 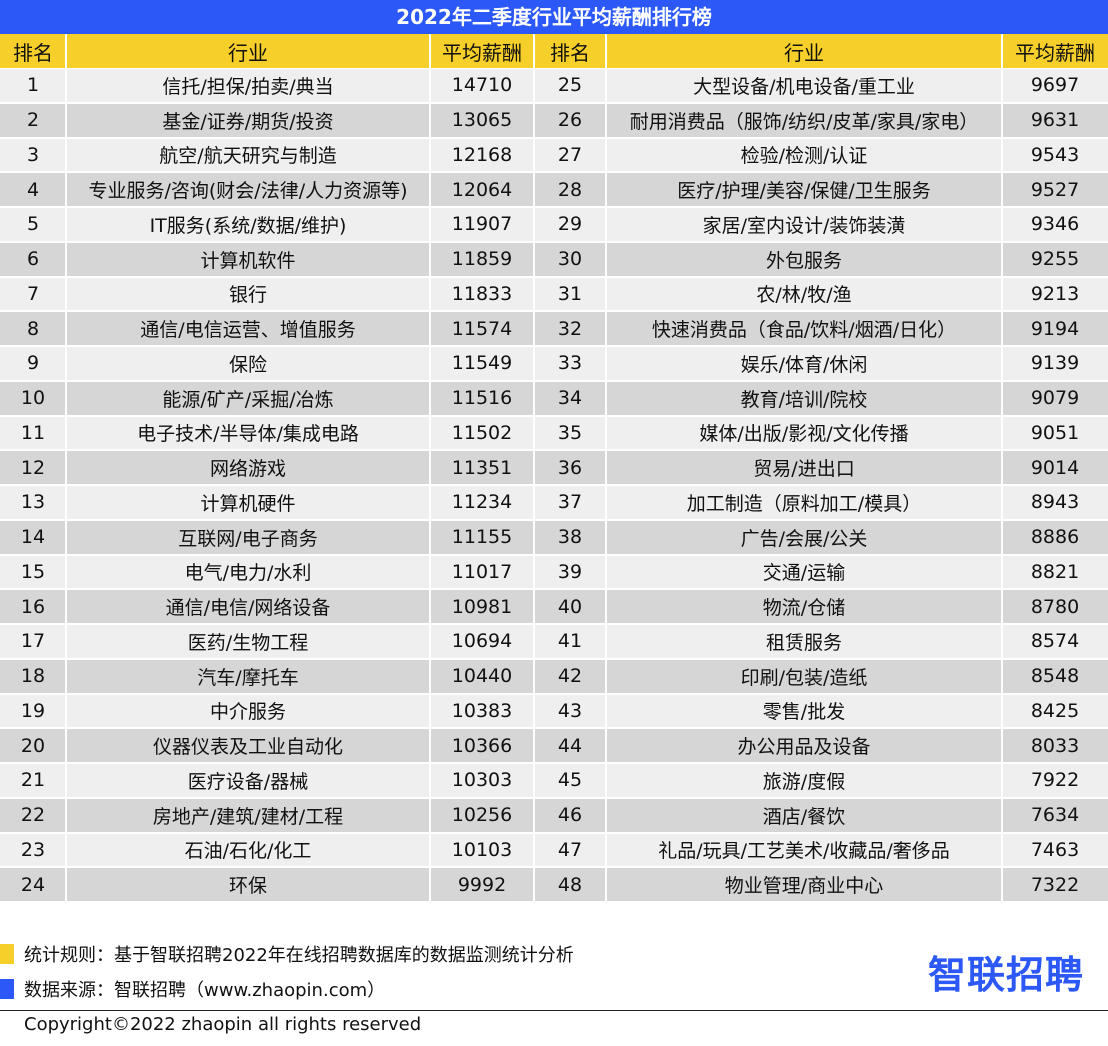 I want to click on rank-cell: 31, so click(x=570, y=293).